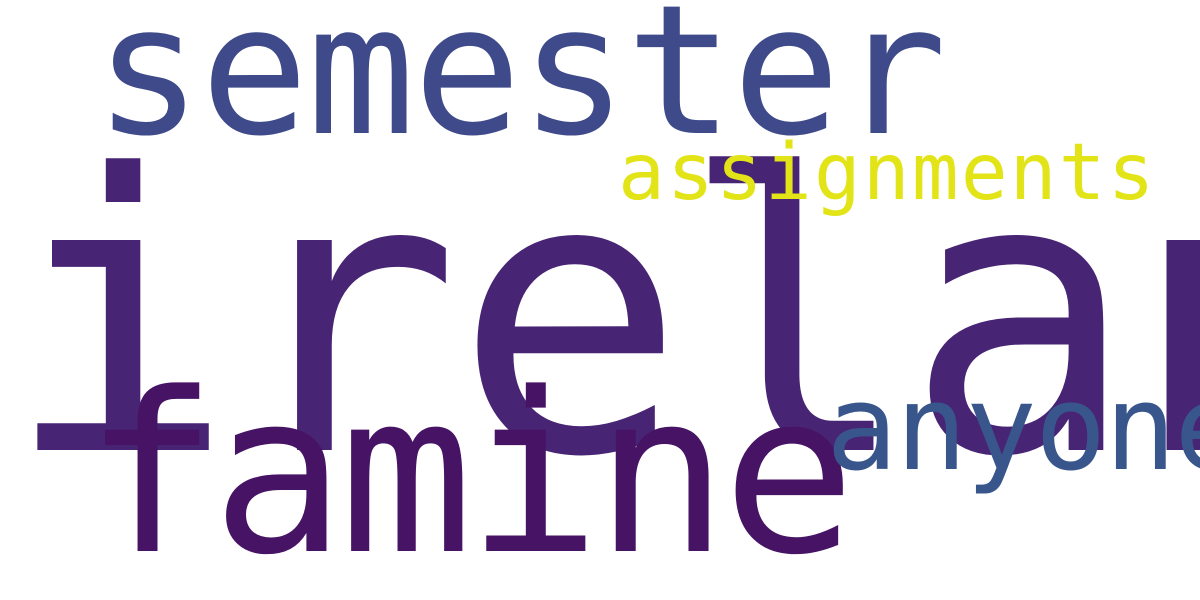 The width and height of the screenshot is (1200, 600). Describe the element at coordinates (1013, 429) in the screenshot. I see `word-anyone: anyone` at that location.